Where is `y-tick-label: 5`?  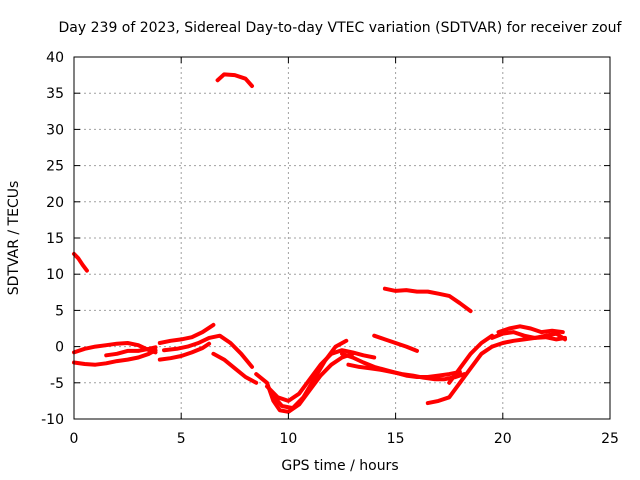 y-tick-label: 5 is located at coordinates (59, 311).